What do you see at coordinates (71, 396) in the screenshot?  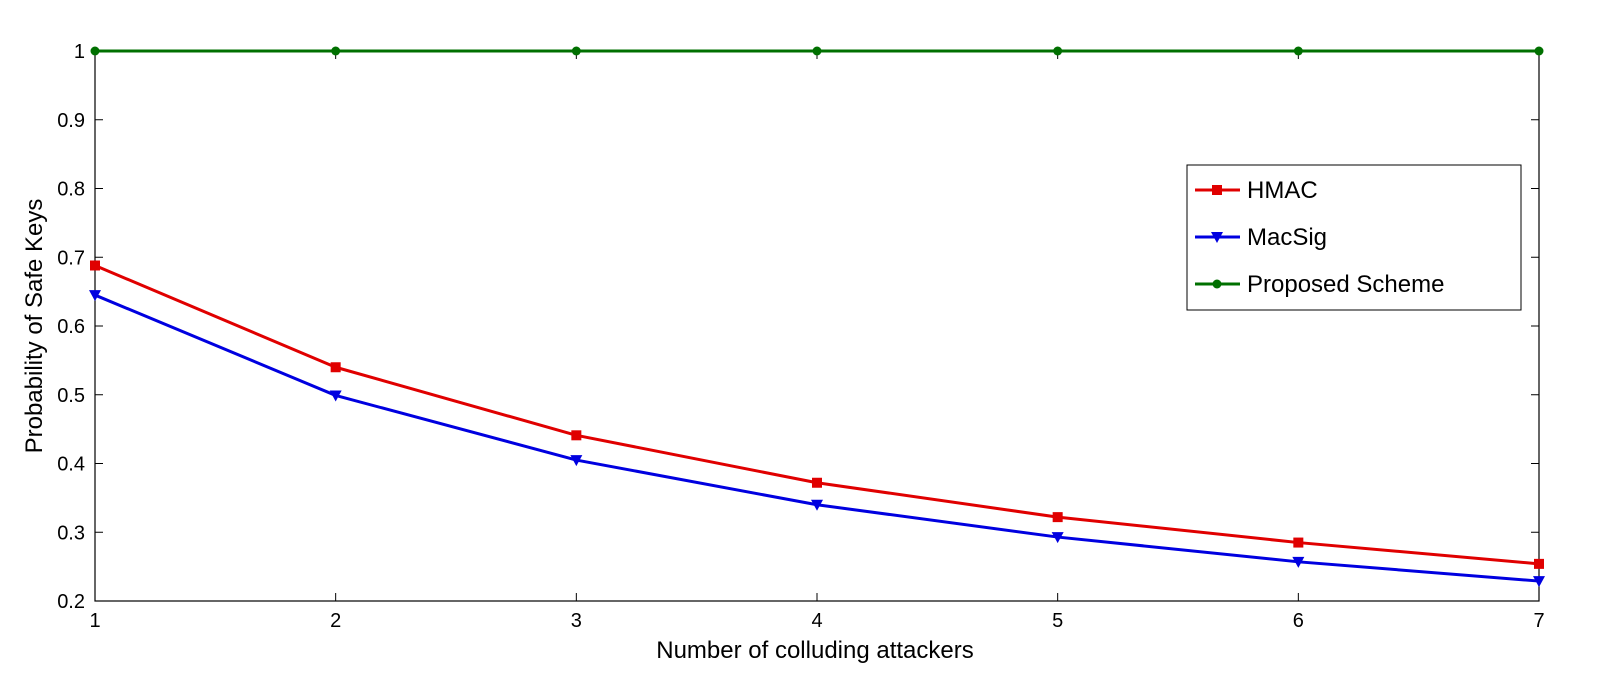 I see `y-tick-label: 0.5` at bounding box center [71, 396].